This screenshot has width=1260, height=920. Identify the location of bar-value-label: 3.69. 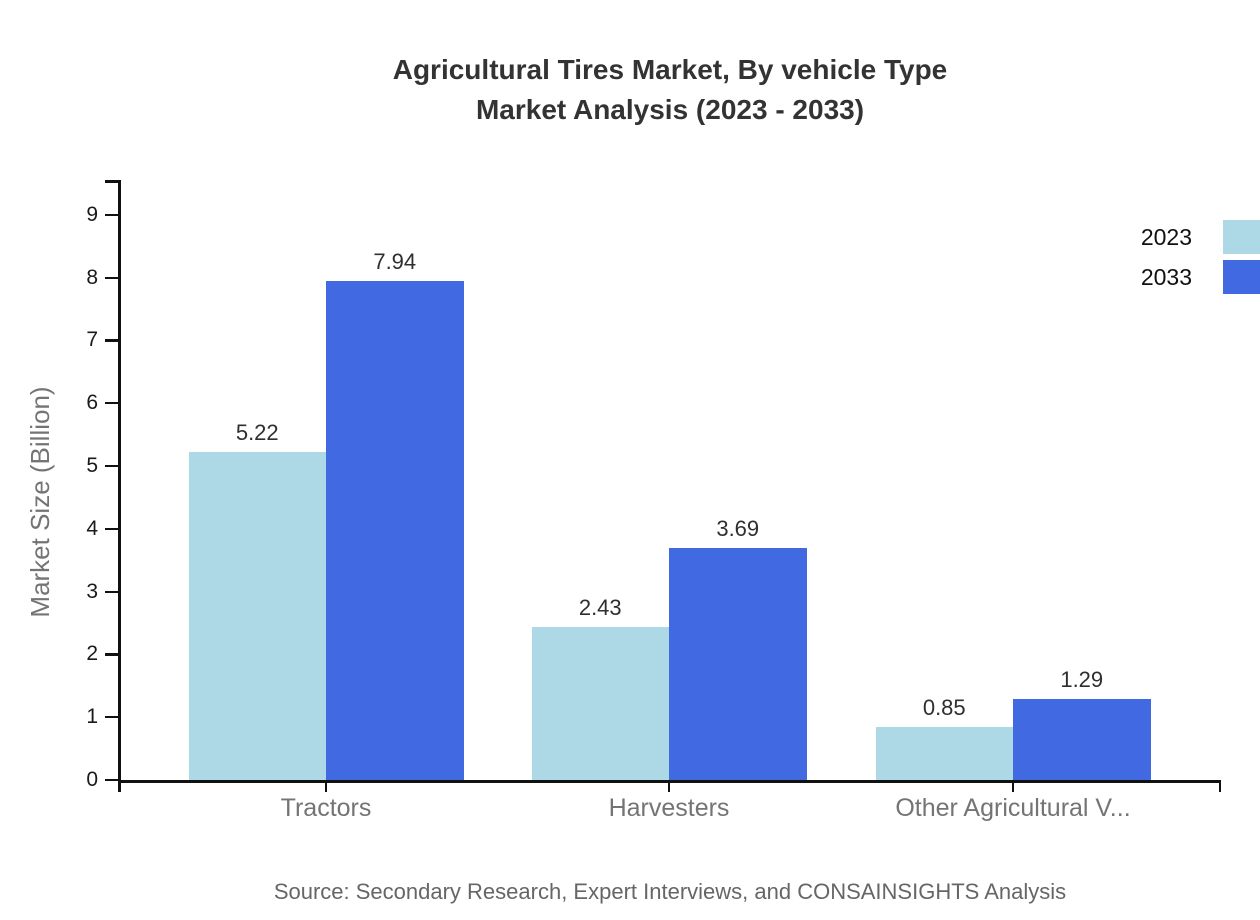
(738, 529).